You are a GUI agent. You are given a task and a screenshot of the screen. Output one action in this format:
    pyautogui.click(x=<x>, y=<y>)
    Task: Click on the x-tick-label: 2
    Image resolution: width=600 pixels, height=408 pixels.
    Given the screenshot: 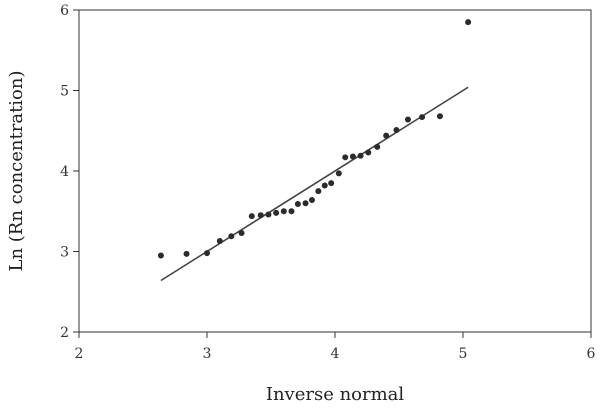 What is the action you would take?
    pyautogui.click(x=79, y=354)
    